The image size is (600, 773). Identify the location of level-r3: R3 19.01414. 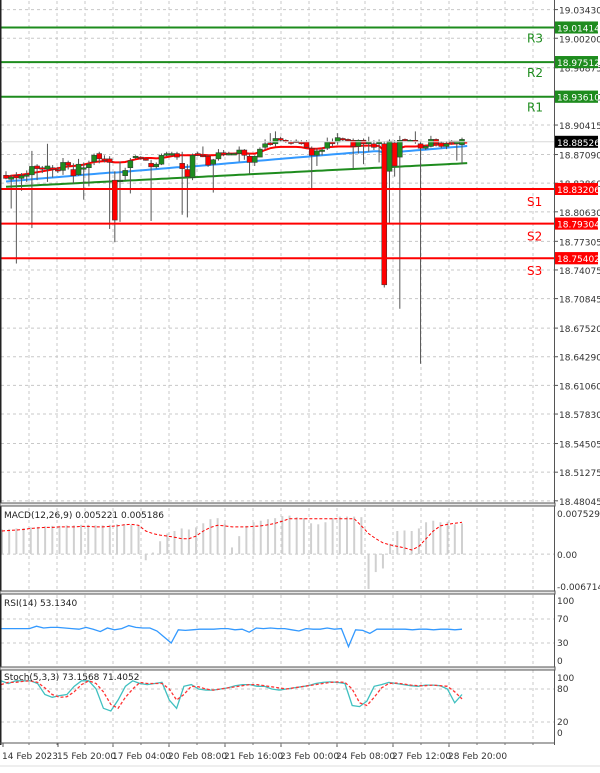
(300, 33).